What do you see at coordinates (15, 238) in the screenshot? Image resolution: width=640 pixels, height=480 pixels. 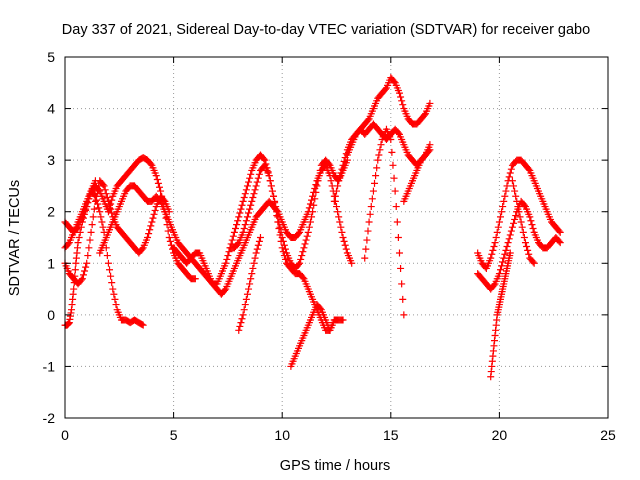 I see `y-axis-label: SDTVAR / TECUs` at bounding box center [15, 238].